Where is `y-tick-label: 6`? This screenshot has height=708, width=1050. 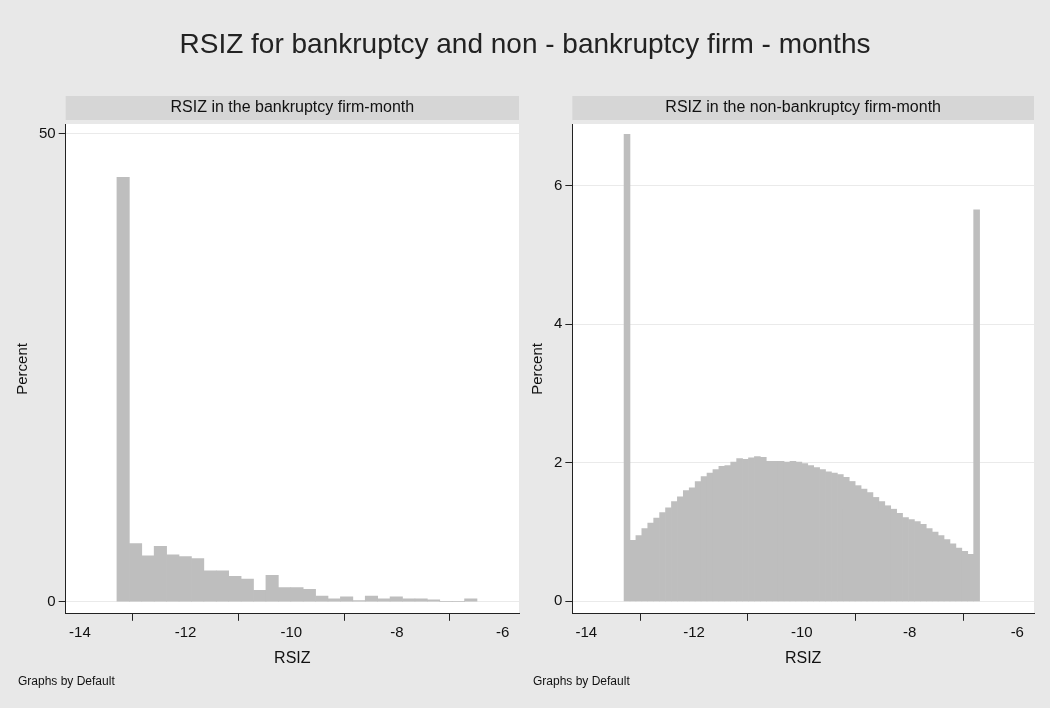
y-tick-label: 6 is located at coordinates (558, 184).